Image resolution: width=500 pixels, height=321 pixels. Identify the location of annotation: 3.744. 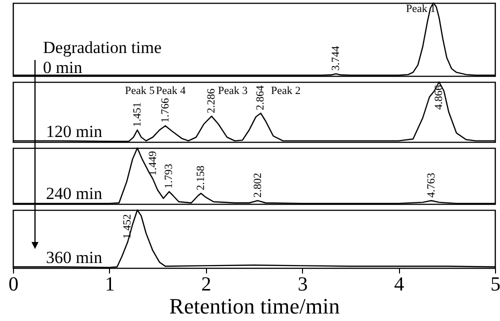
(336, 58).